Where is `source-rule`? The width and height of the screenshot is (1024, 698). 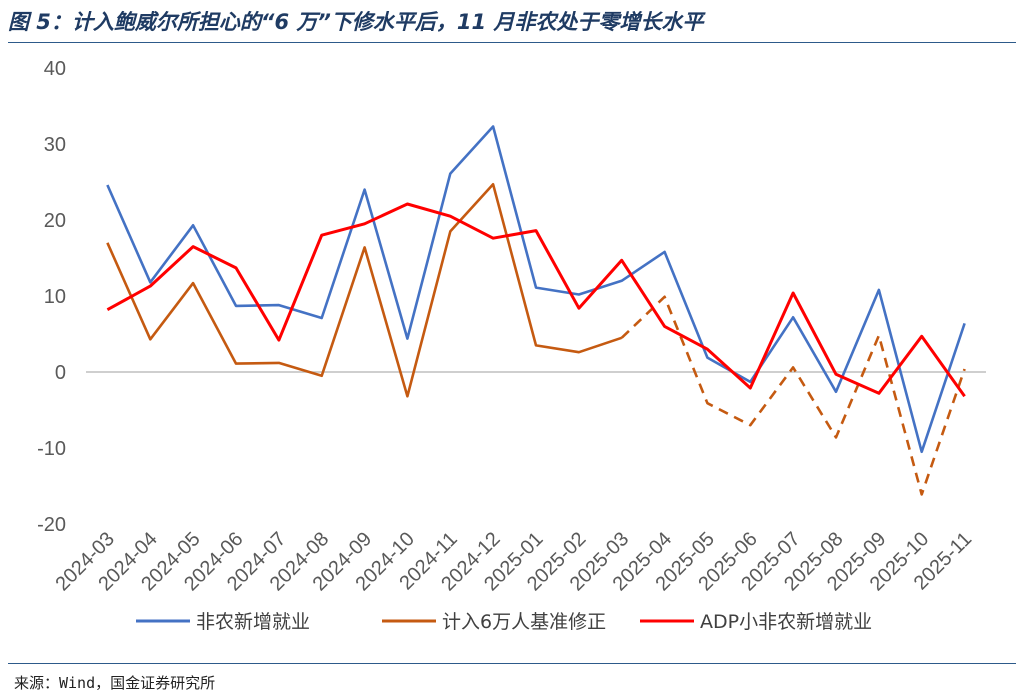
source-rule is located at coordinates (512, 663).